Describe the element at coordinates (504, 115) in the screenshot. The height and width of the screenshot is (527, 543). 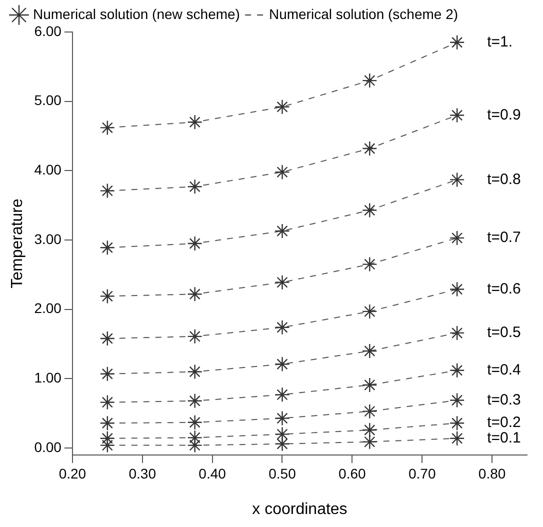
I see `annotation: t=0.9` at that location.